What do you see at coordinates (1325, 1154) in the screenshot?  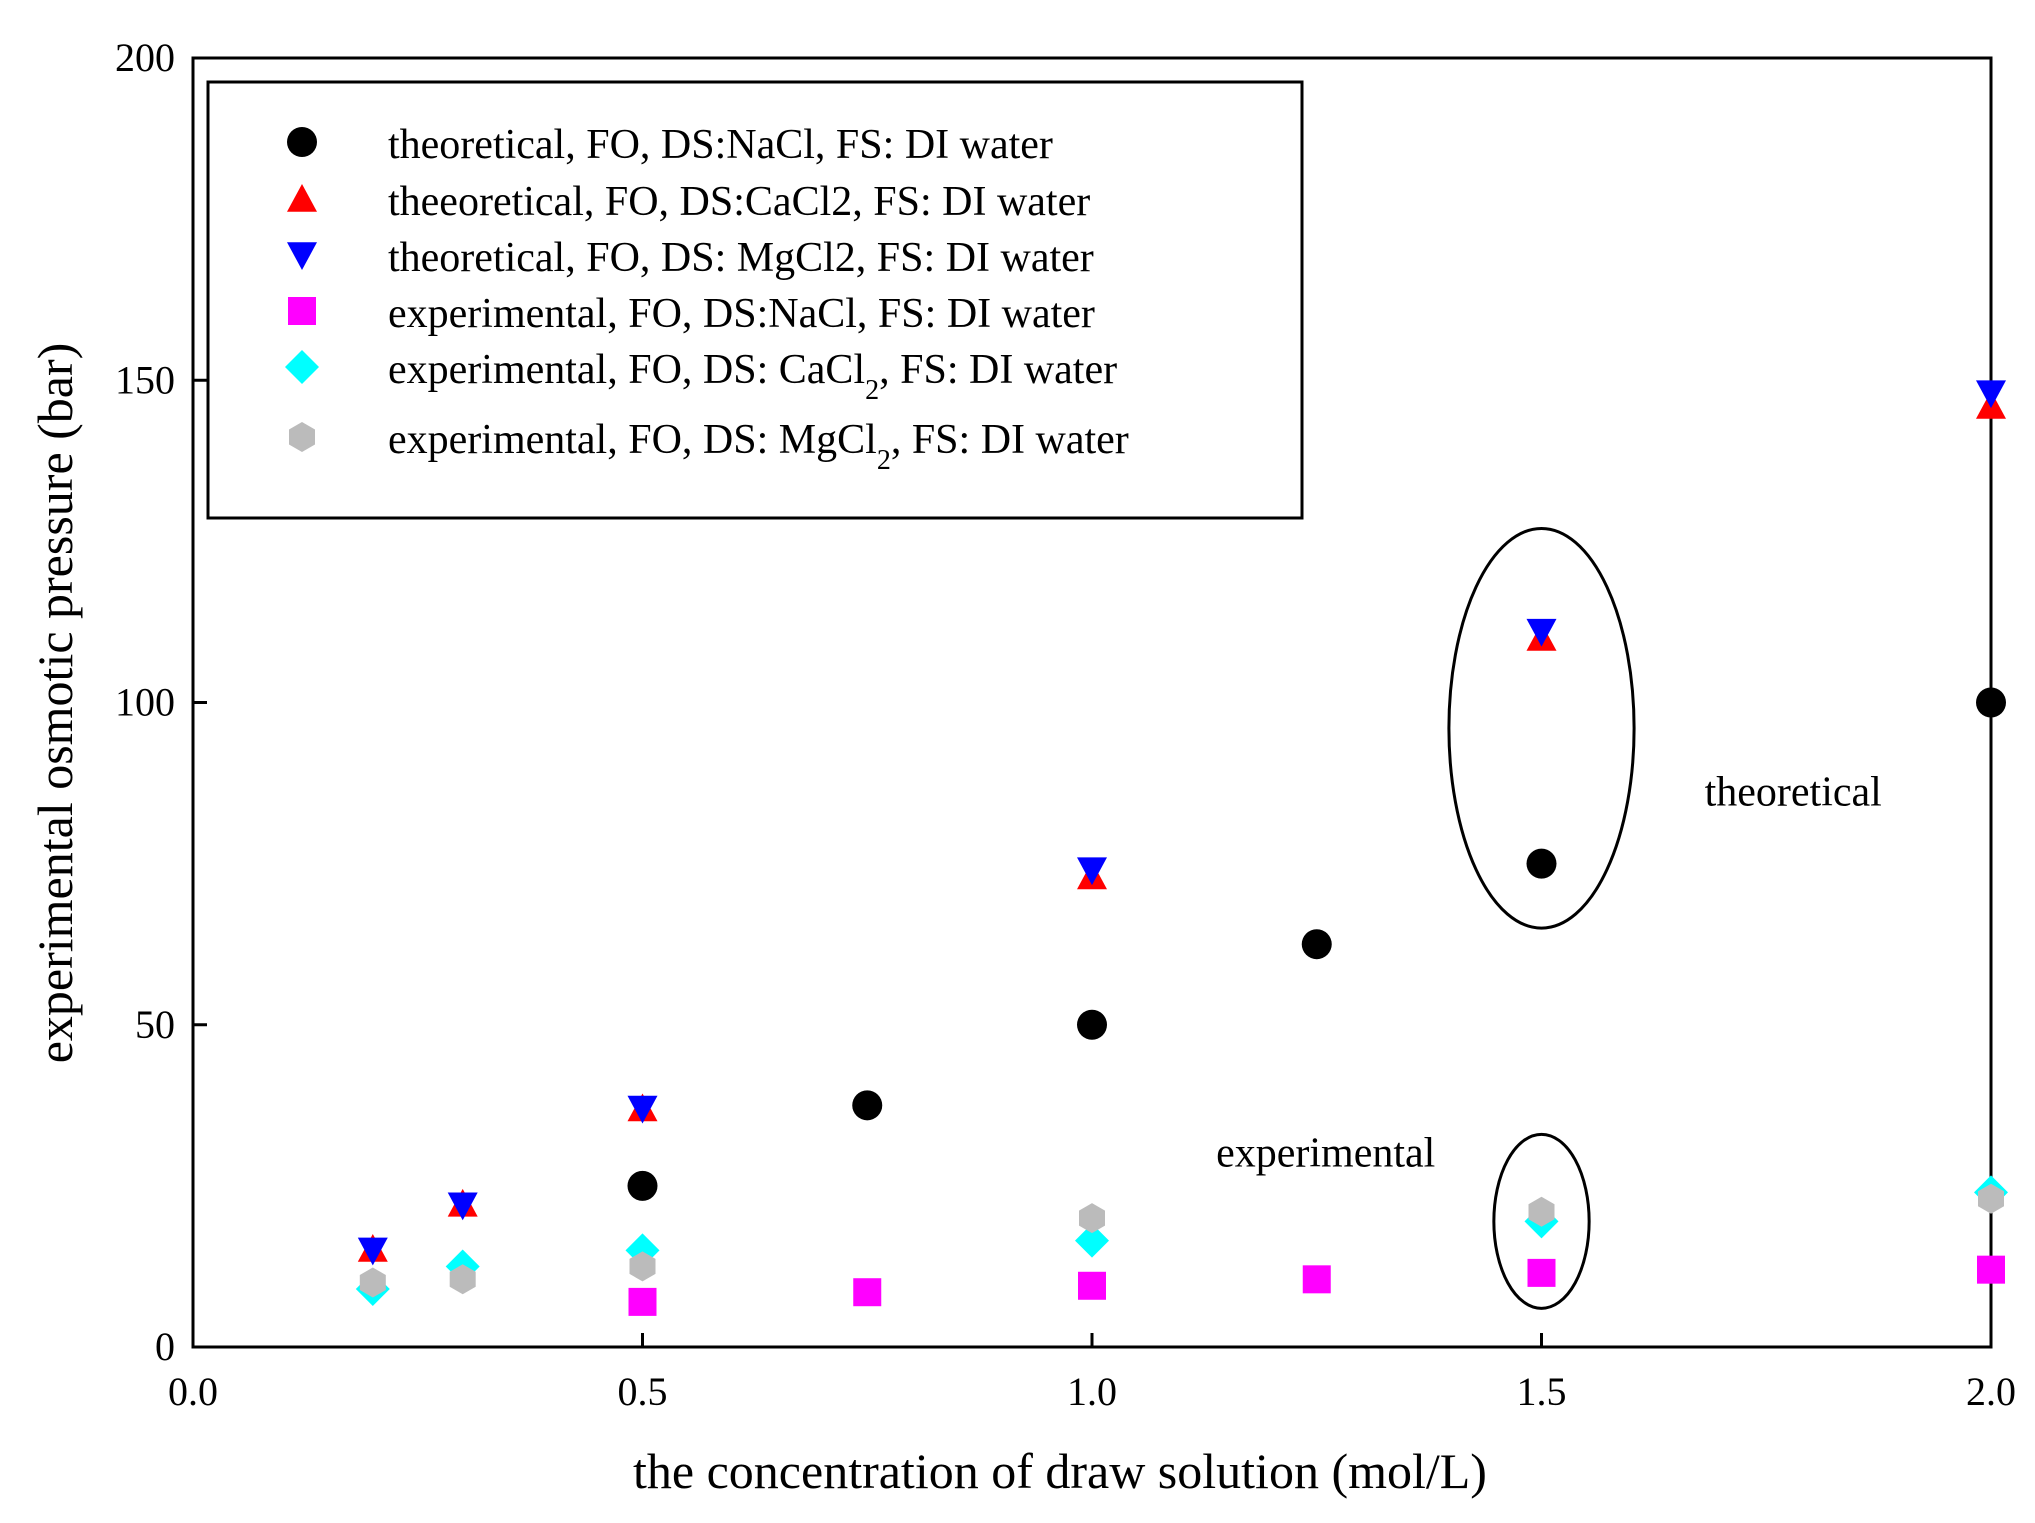 I see `annotation-label: experimental` at bounding box center [1325, 1154].